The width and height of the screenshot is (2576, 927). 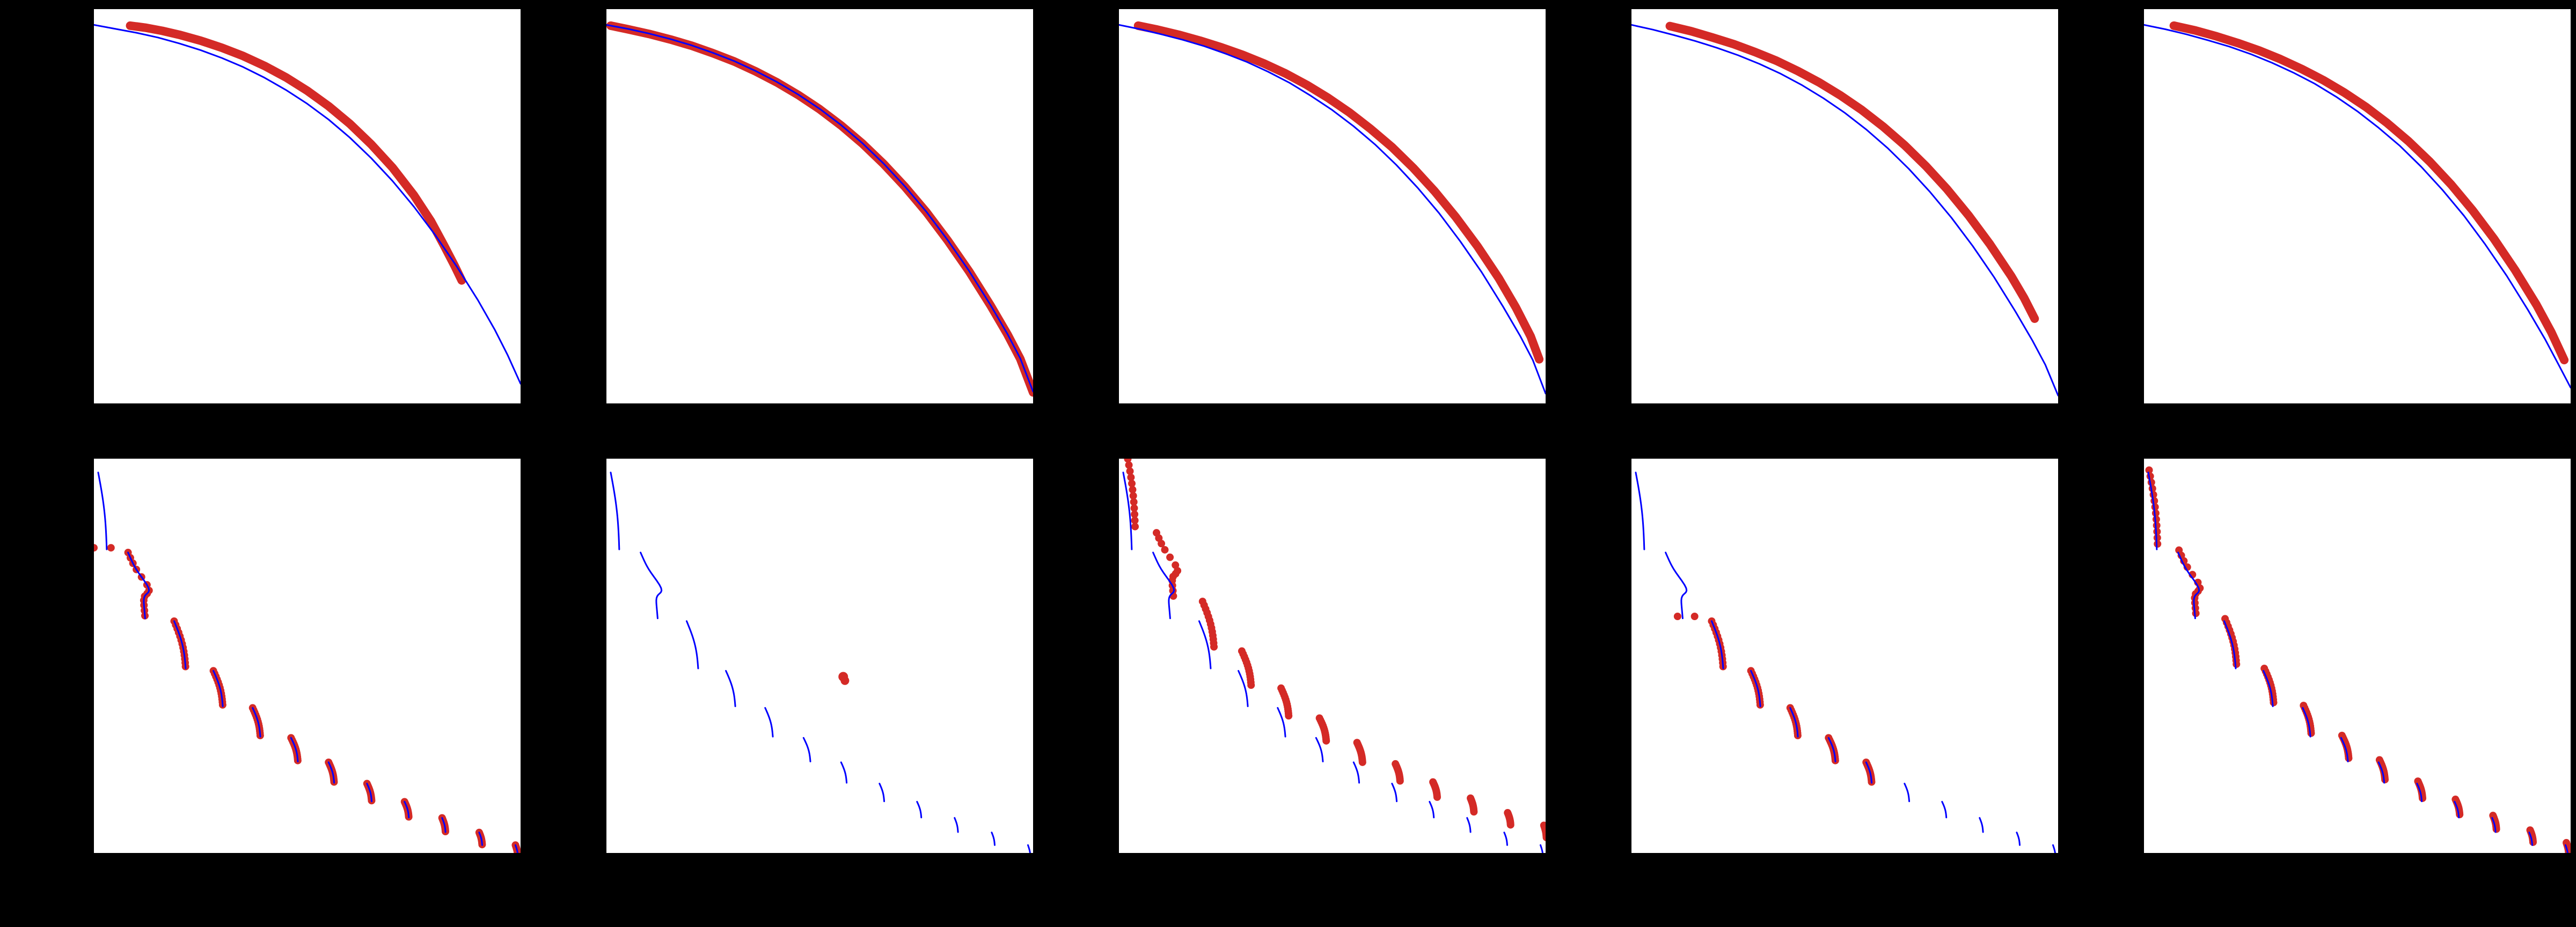 I want to click on plot-panel-r1c5, so click(x=2357, y=206).